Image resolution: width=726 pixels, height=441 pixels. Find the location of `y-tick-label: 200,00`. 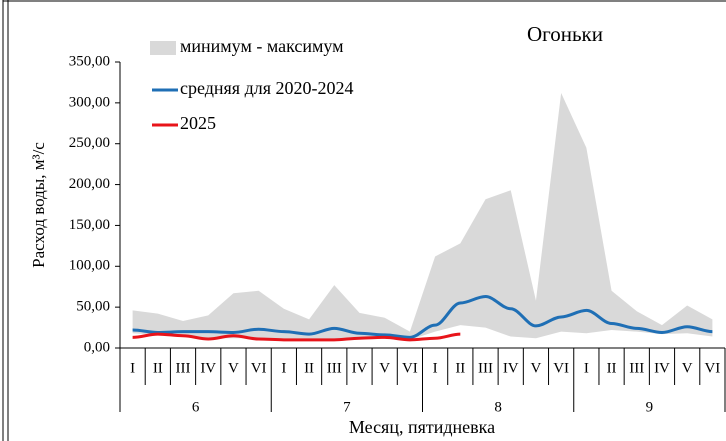

y-tick-label: 200,00 is located at coordinates (89, 184).